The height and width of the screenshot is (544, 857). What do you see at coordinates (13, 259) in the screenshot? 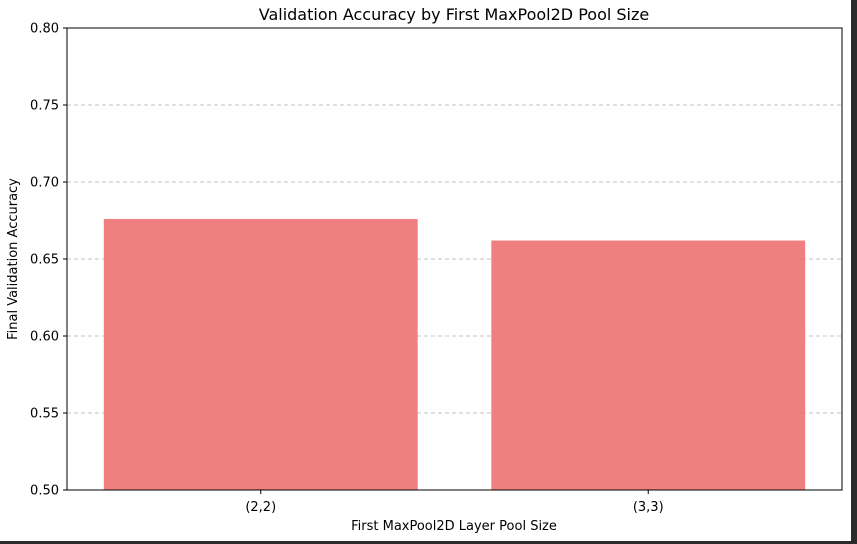
I see `y-axis-label: Final Validation Accuracy` at bounding box center [13, 259].